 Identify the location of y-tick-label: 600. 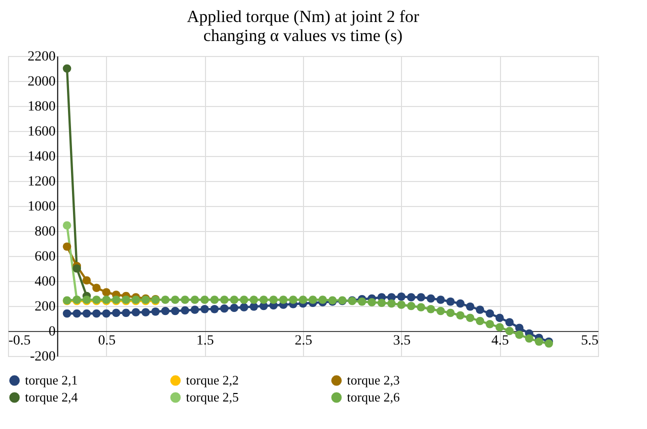
(45, 257).